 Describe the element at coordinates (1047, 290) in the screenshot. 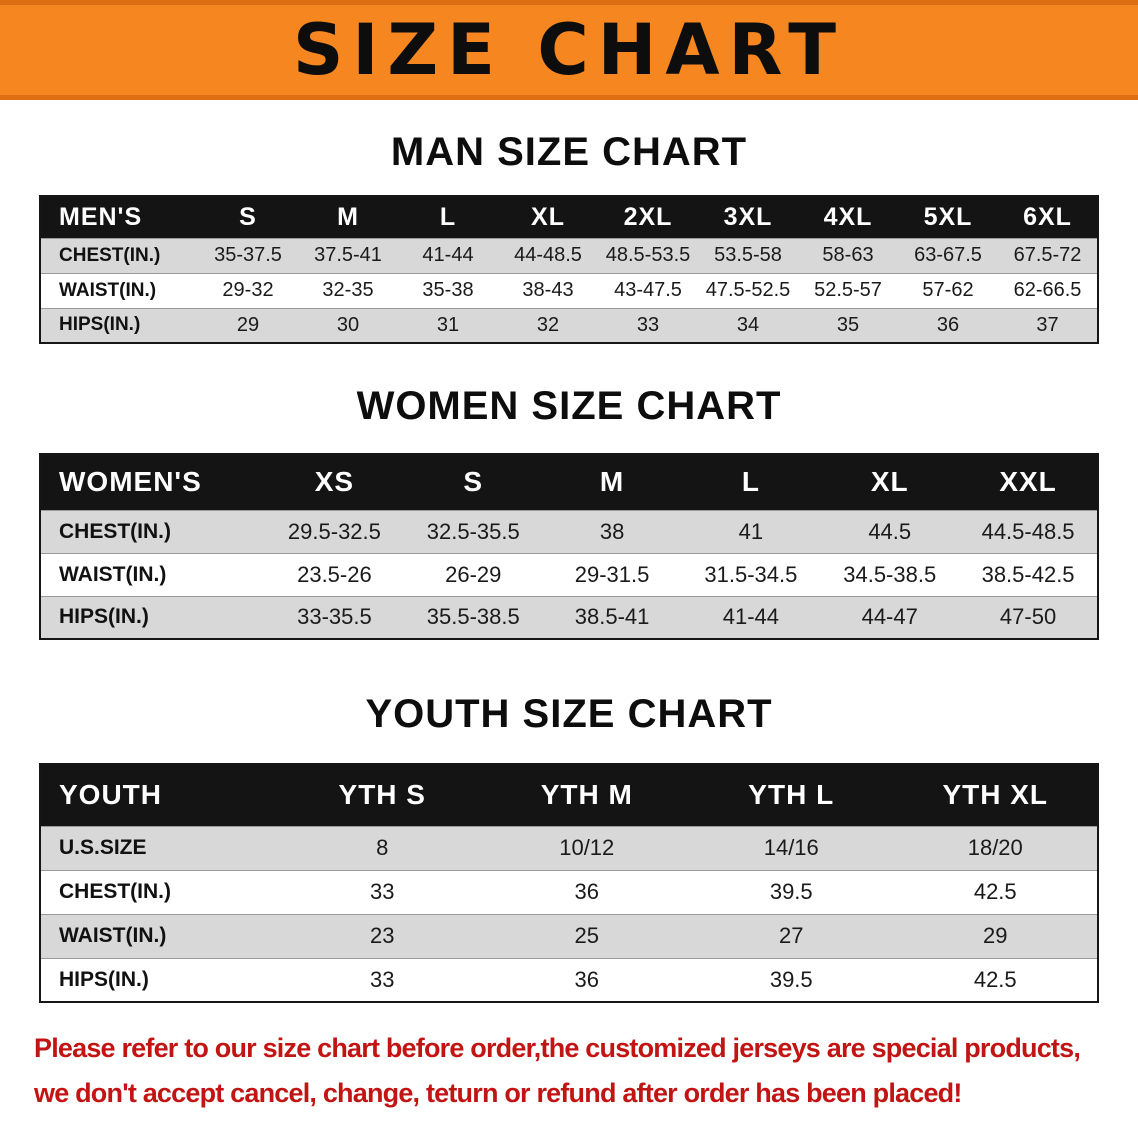

I see `size-value: 62-66.5` at that location.